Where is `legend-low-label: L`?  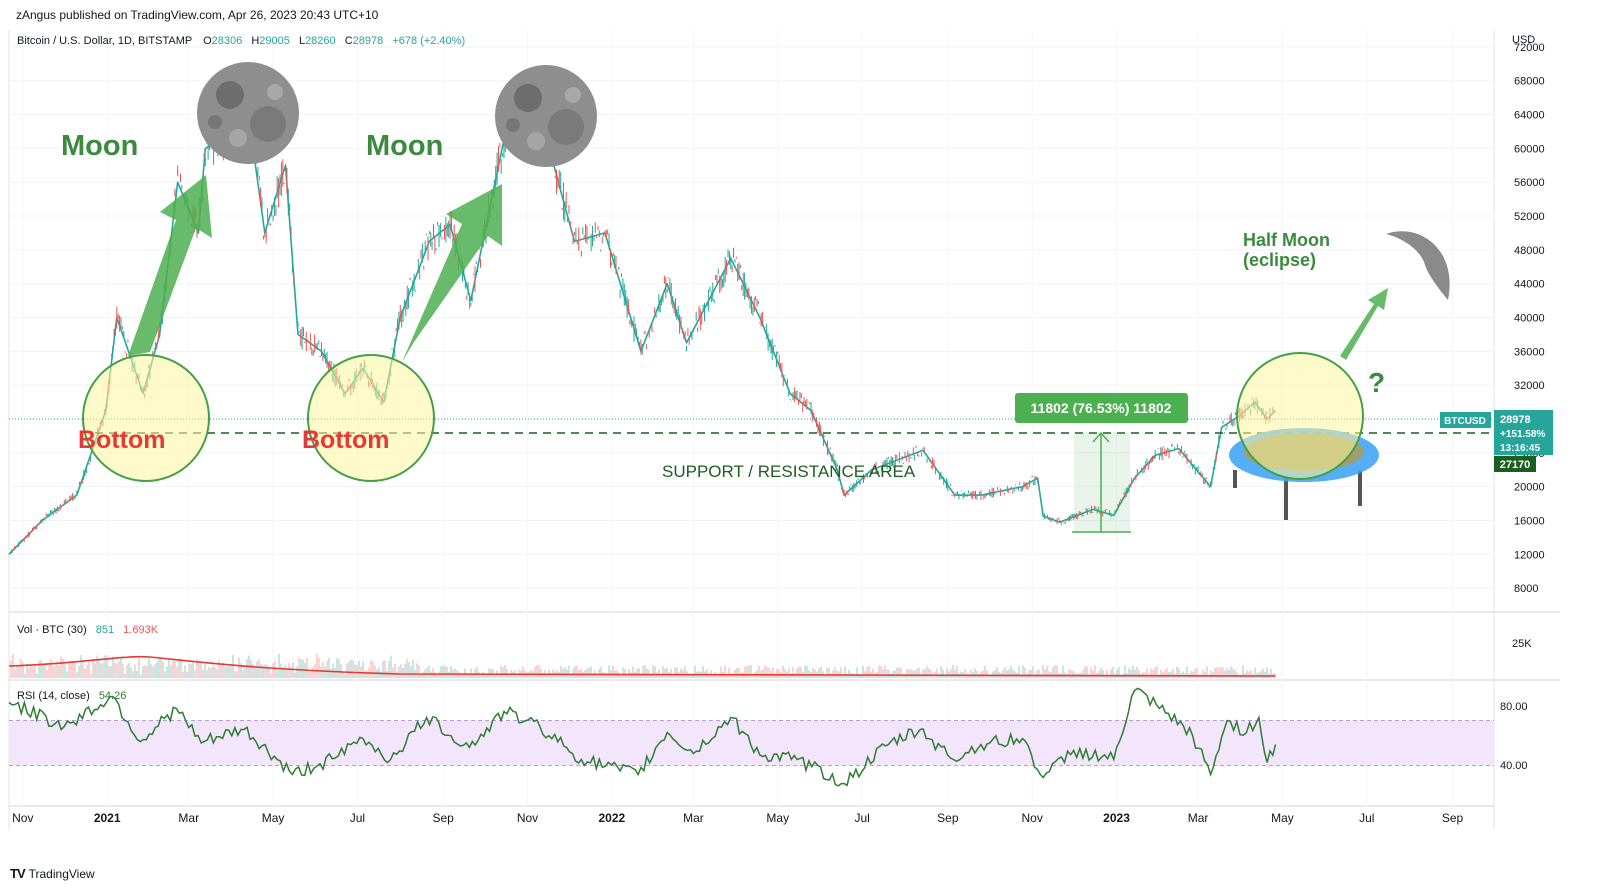
legend-low-label: L is located at coordinates (302, 41).